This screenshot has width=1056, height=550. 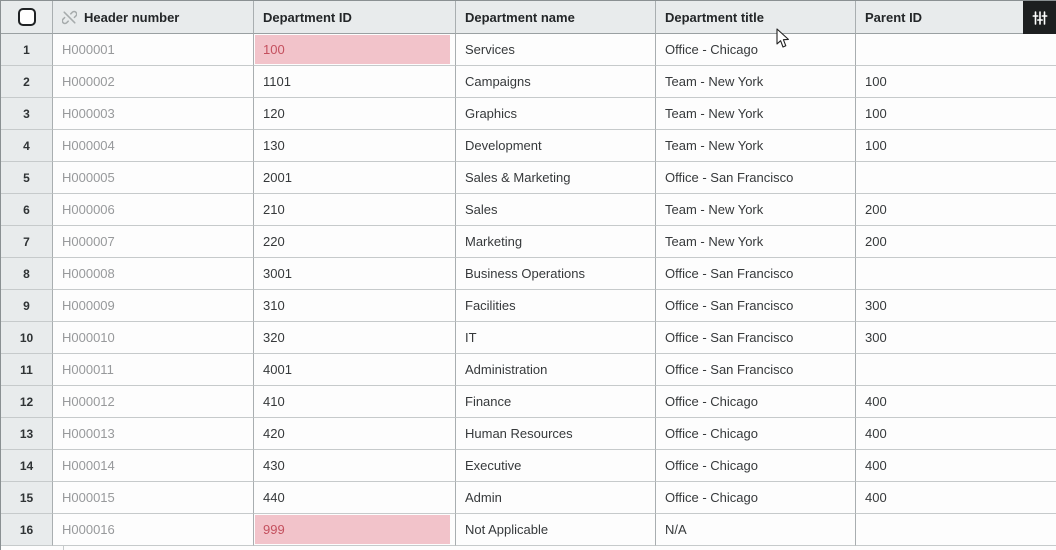 What do you see at coordinates (153, 82) in the screenshot?
I see `cell-header-number: H000002` at bounding box center [153, 82].